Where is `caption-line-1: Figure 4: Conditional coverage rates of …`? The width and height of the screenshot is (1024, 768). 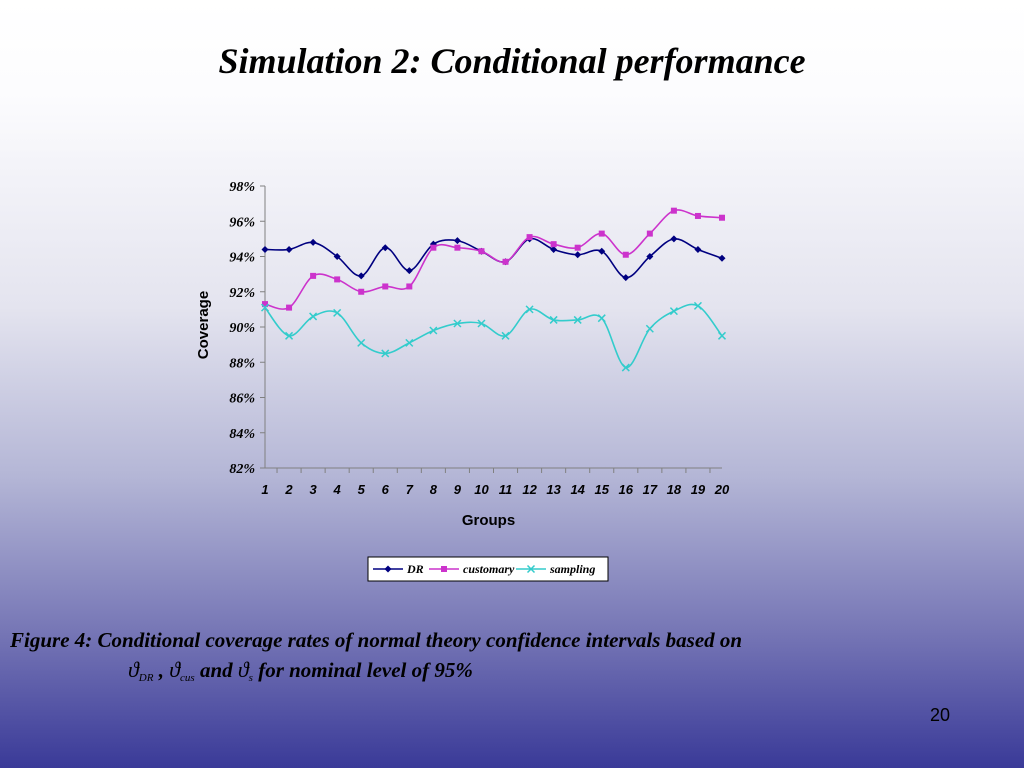 caption-line-1: Figure 4: Conditional coverage rates of … is located at coordinates (376, 640).